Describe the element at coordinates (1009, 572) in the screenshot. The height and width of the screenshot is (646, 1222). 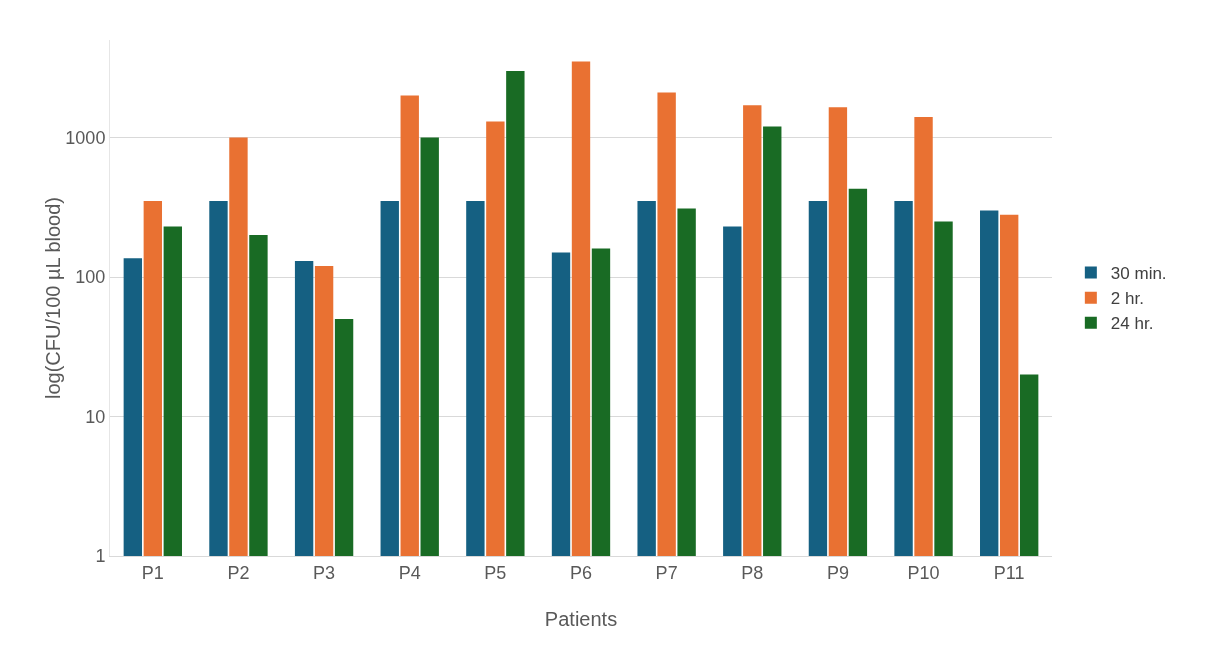
I see `x-tick-label: P11` at that location.